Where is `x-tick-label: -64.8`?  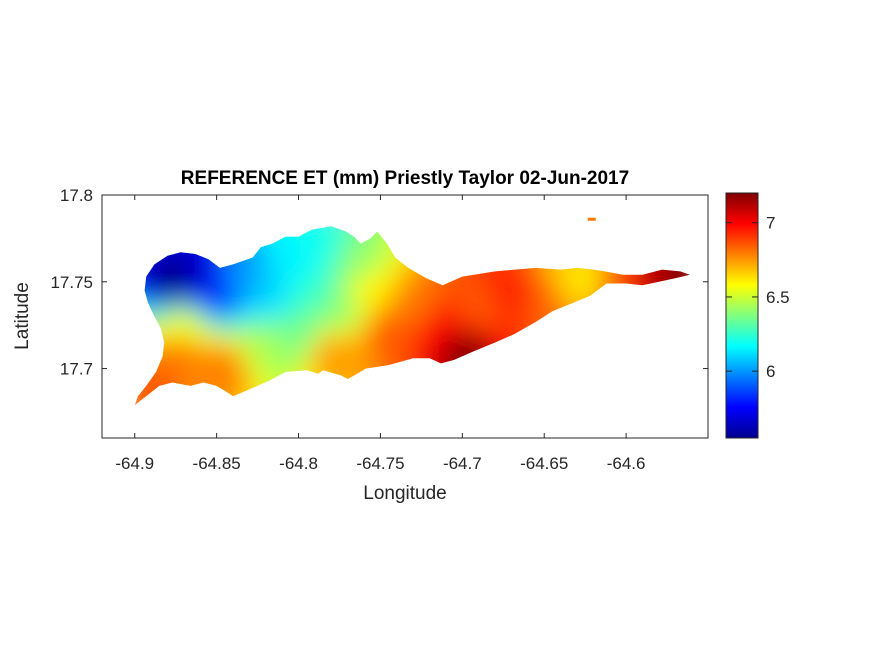
x-tick-label: -64.8 is located at coordinates (298, 463).